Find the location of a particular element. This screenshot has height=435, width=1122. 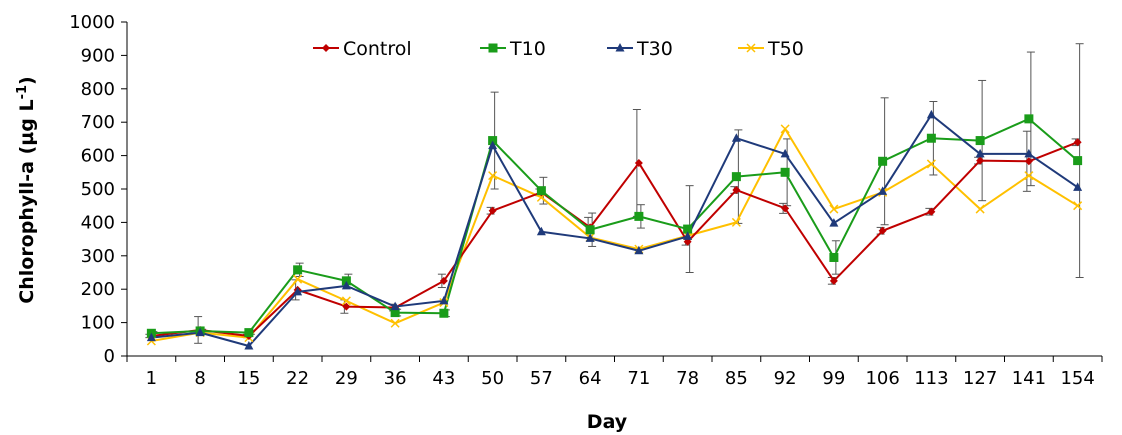

y-axis-title: Chlorophyll-a (µg L-1) is located at coordinates (27, 189).